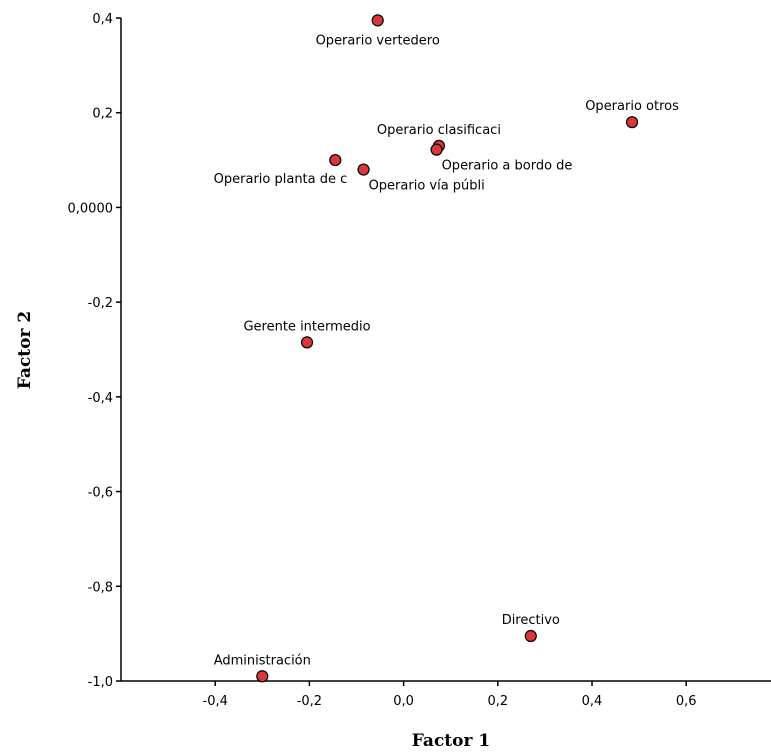 The image size is (771, 754). I want to click on y-ticks: 0,4 0,2 0,0000 -0,2 -0,4 -0,6 -0,8 -1,0, so click(94, 351).